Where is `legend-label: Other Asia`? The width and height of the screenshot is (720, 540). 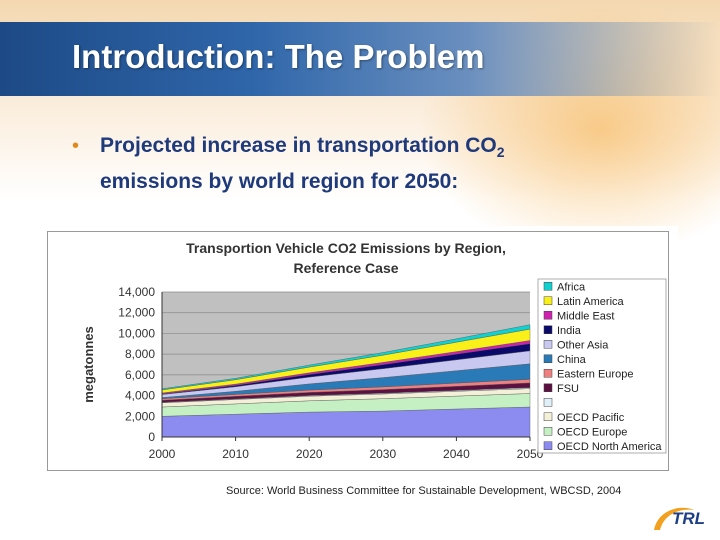 legend-label: Other Asia is located at coordinates (583, 345).